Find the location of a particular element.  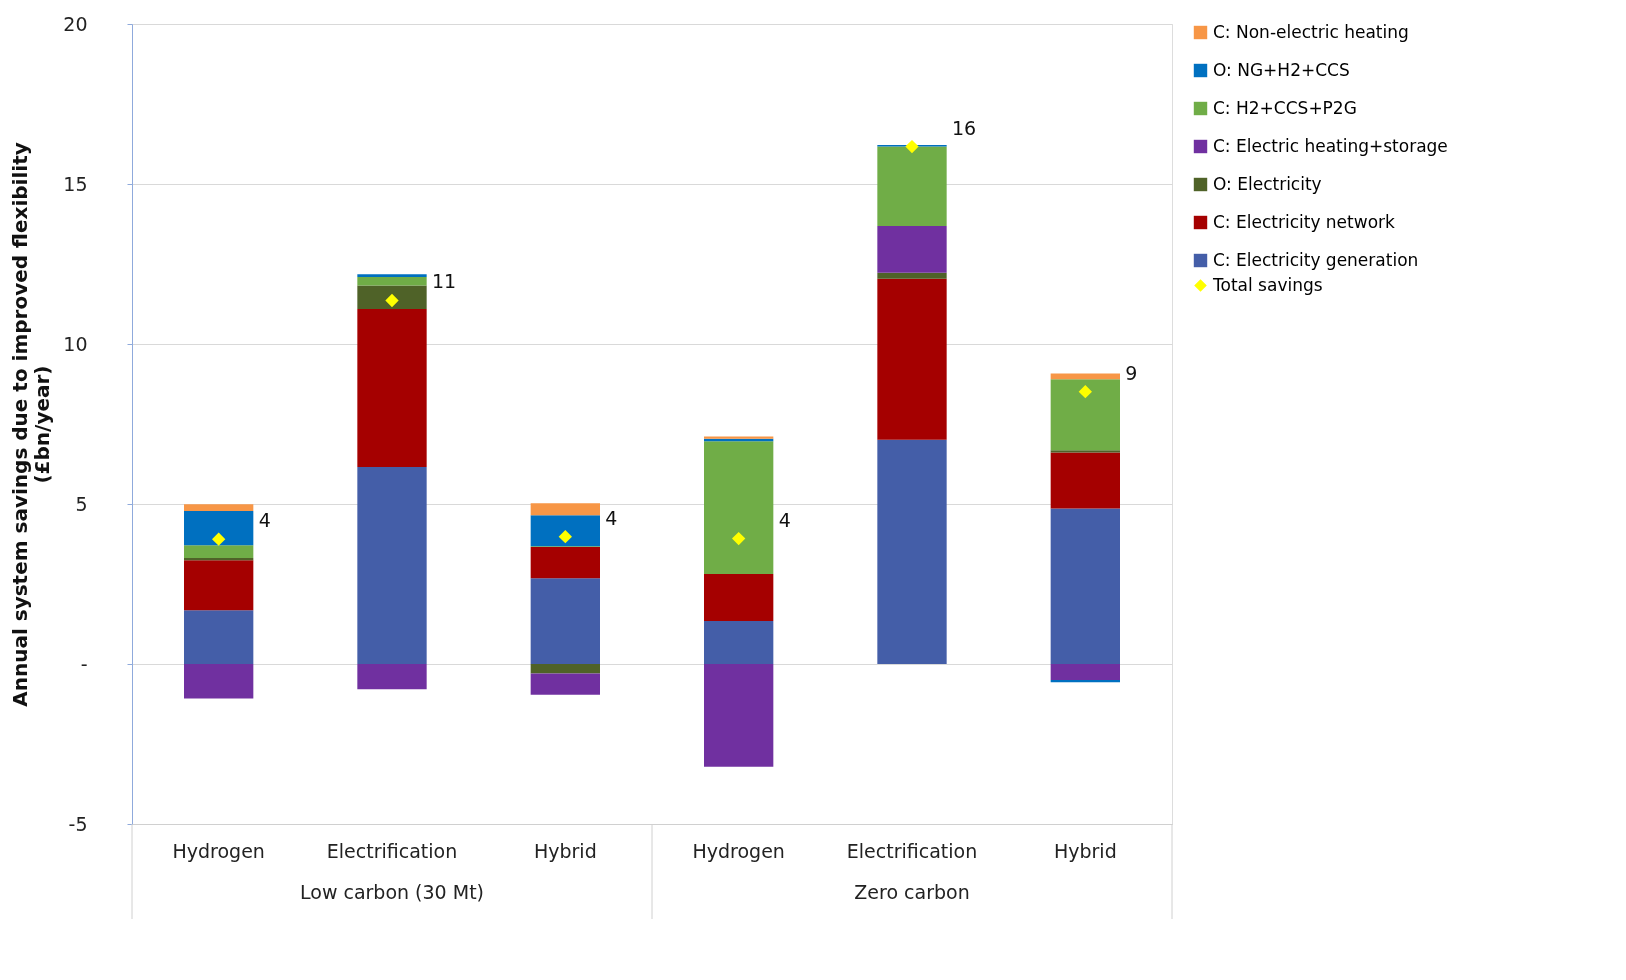

legend-label: C: Electricity generation is located at coordinates (1316, 259).